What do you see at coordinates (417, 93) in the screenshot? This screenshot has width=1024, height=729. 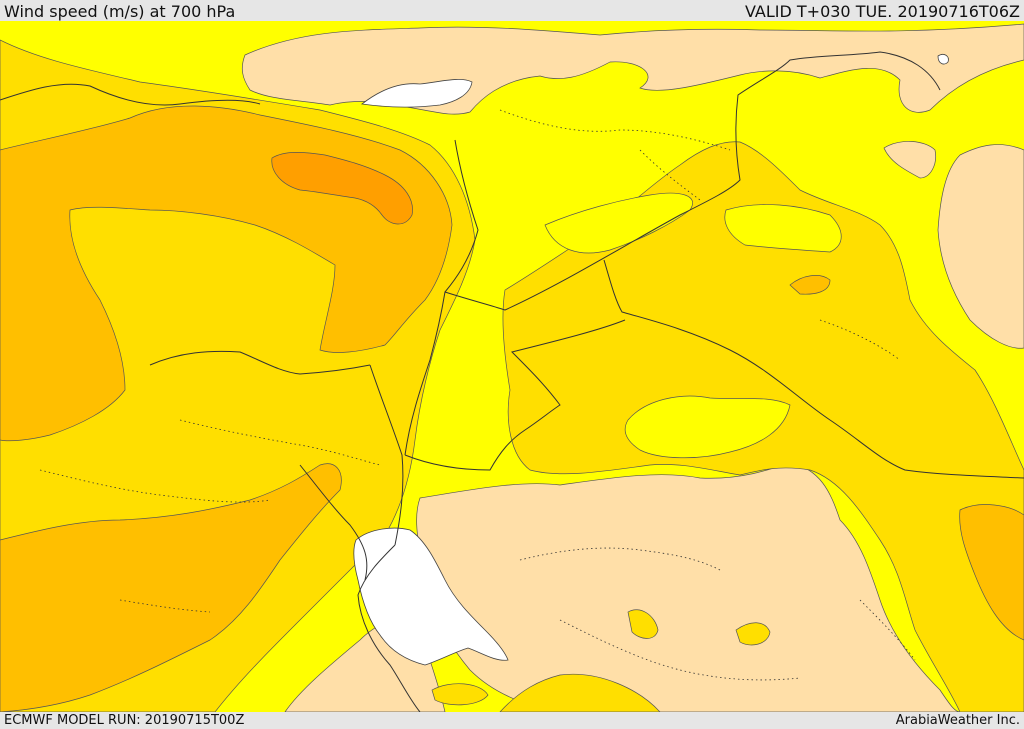 I see `white-lake-north` at bounding box center [417, 93].